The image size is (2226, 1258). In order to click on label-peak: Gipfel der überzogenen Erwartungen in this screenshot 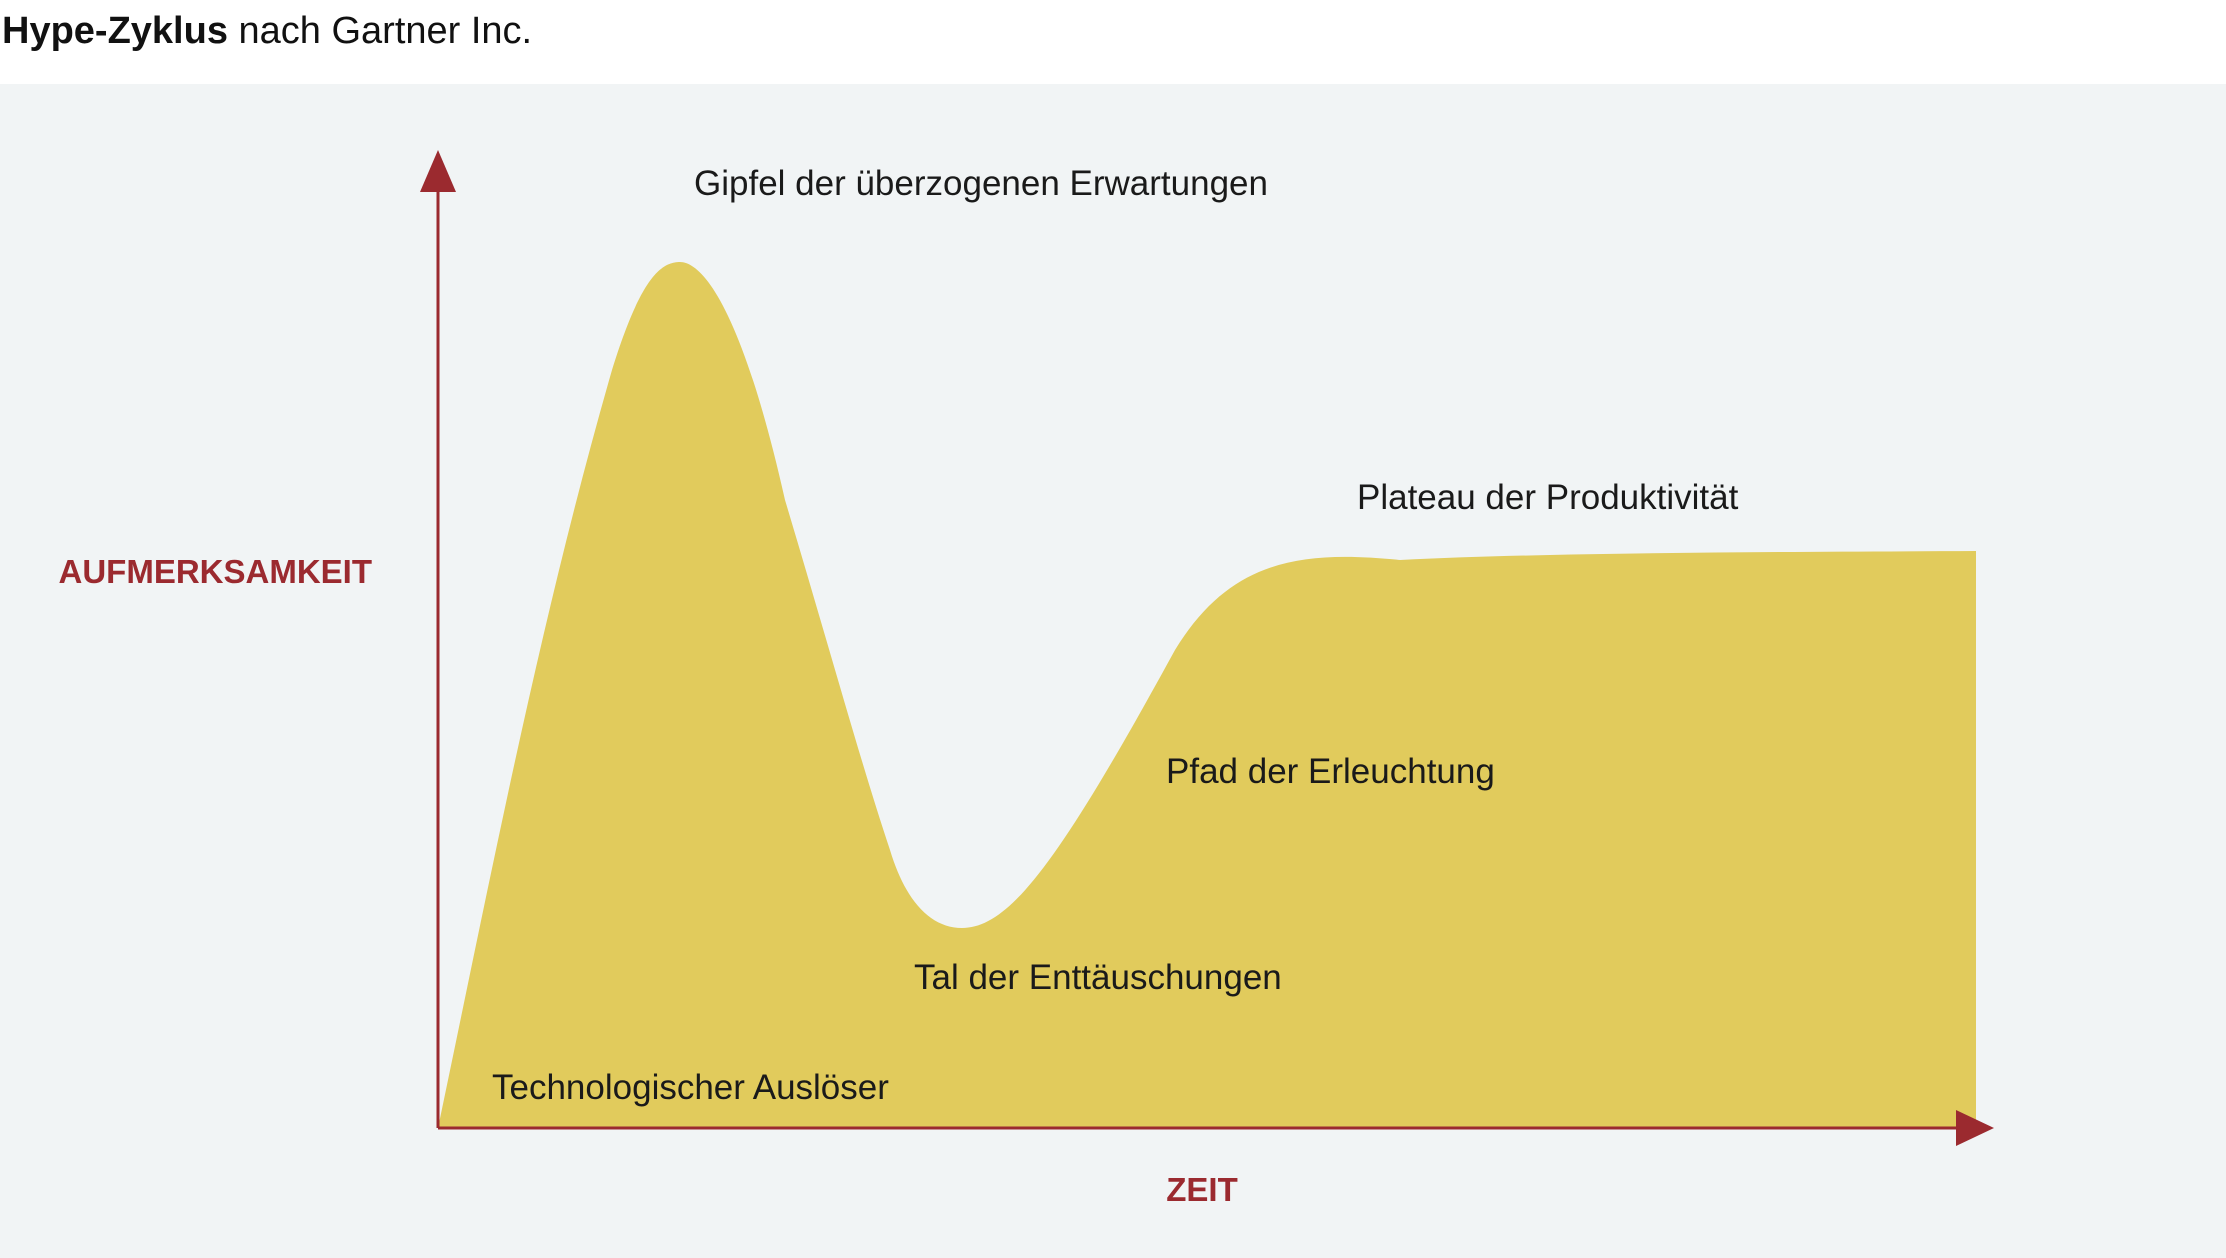, I will do `click(981, 183)`.